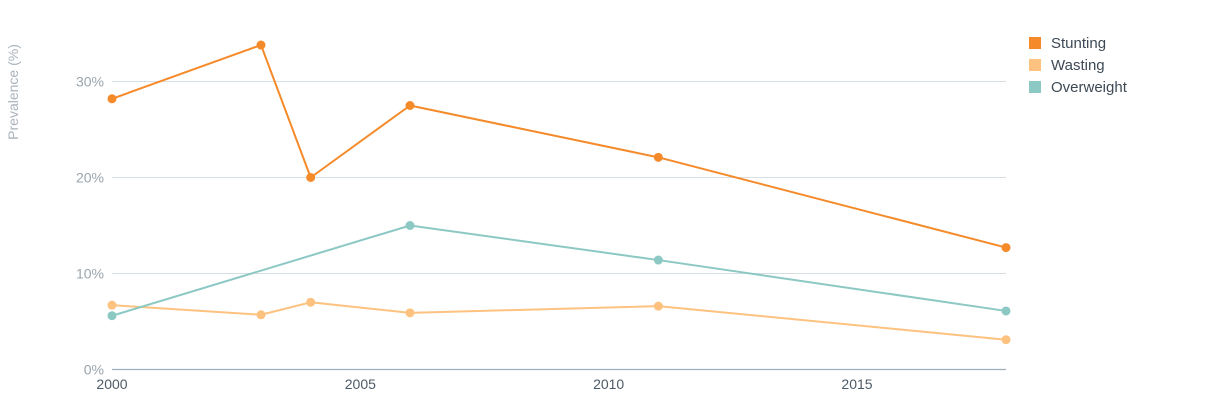 The image size is (1230, 403). What do you see at coordinates (90, 274) in the screenshot?
I see `y-tick-label: 10%` at bounding box center [90, 274].